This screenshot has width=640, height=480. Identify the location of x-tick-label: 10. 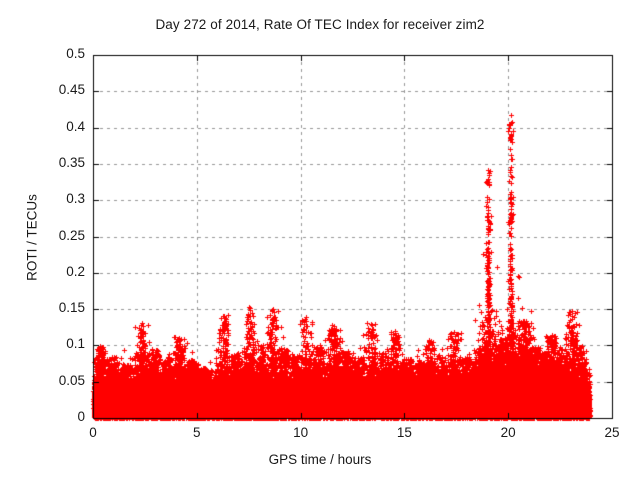
(301, 432).